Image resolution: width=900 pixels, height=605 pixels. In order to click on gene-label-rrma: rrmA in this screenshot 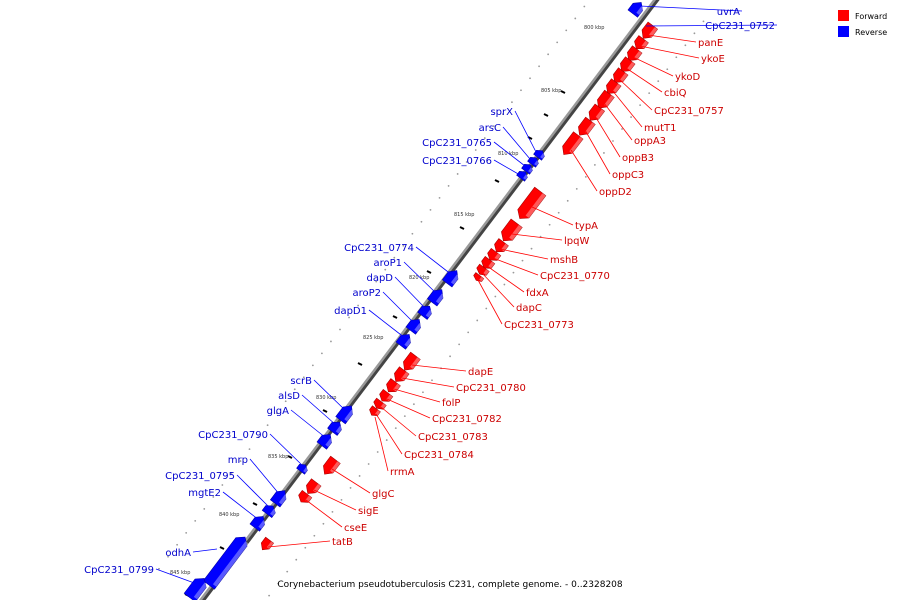, I will do `click(402, 472)`.